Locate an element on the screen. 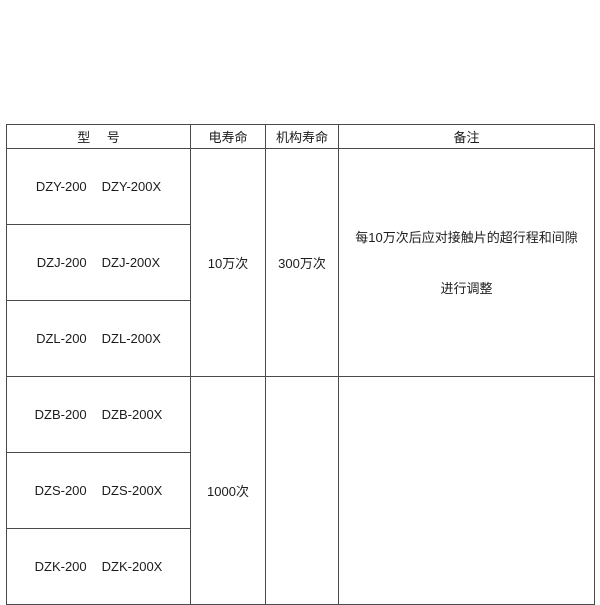 This screenshot has width=600, height=605. remark-line-1: 每10万次后应对接触片的超行程和间隙 is located at coordinates (466, 237).